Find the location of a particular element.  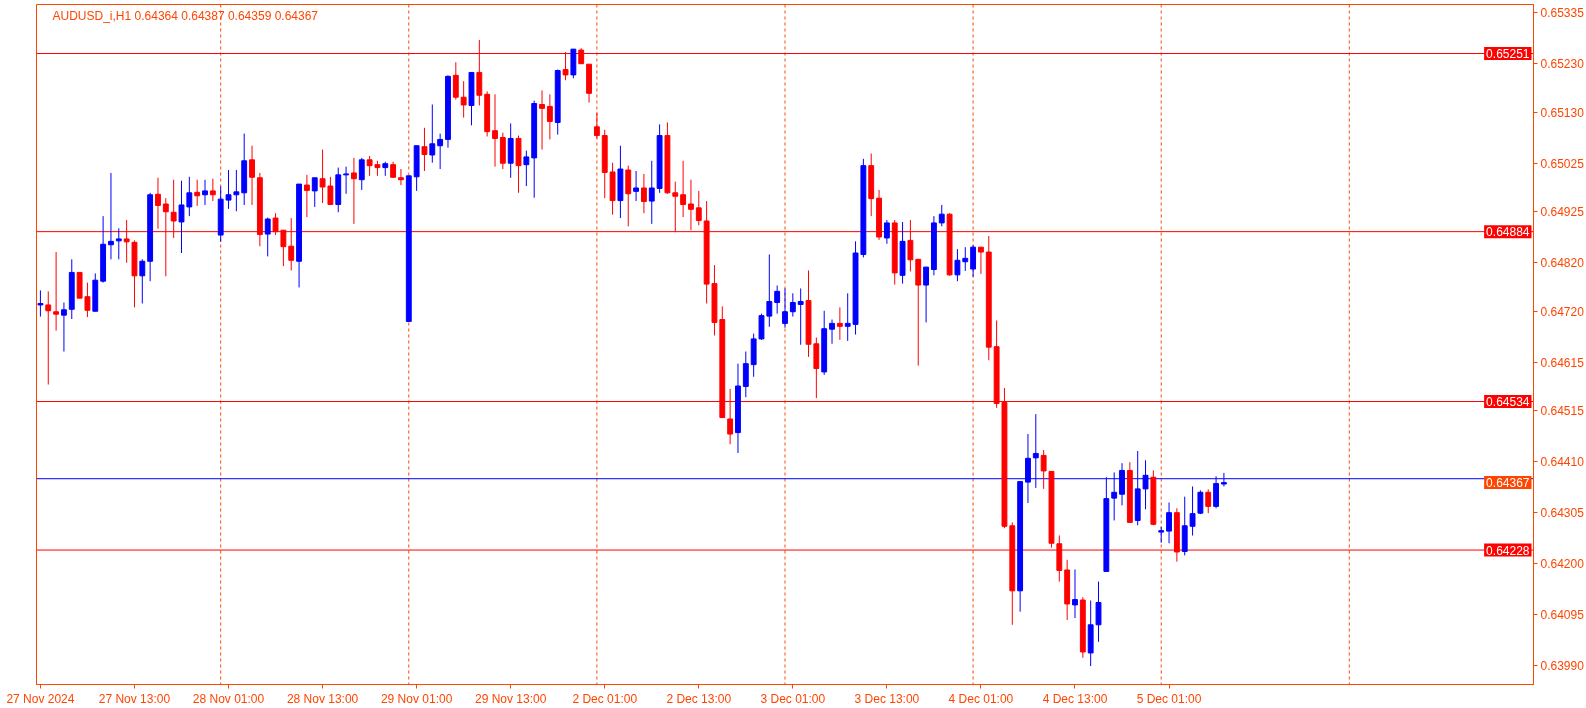

x-tick-label: 4 Dec 01:00 is located at coordinates (981, 698).